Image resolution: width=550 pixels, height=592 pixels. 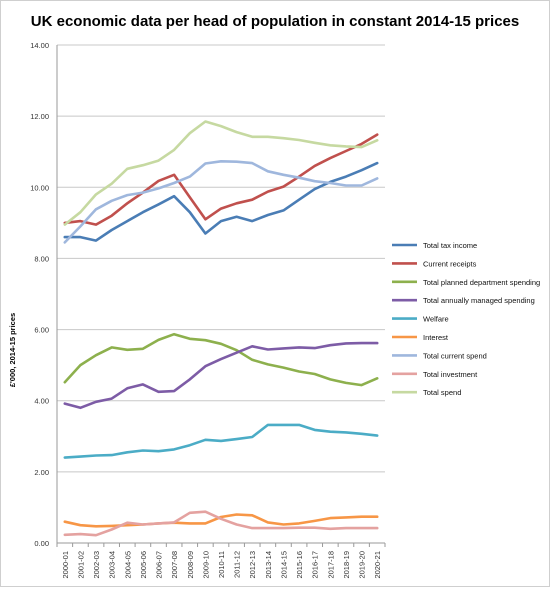 What do you see at coordinates (143, 565) in the screenshot?
I see `x-tick-label: 2005-06` at bounding box center [143, 565].